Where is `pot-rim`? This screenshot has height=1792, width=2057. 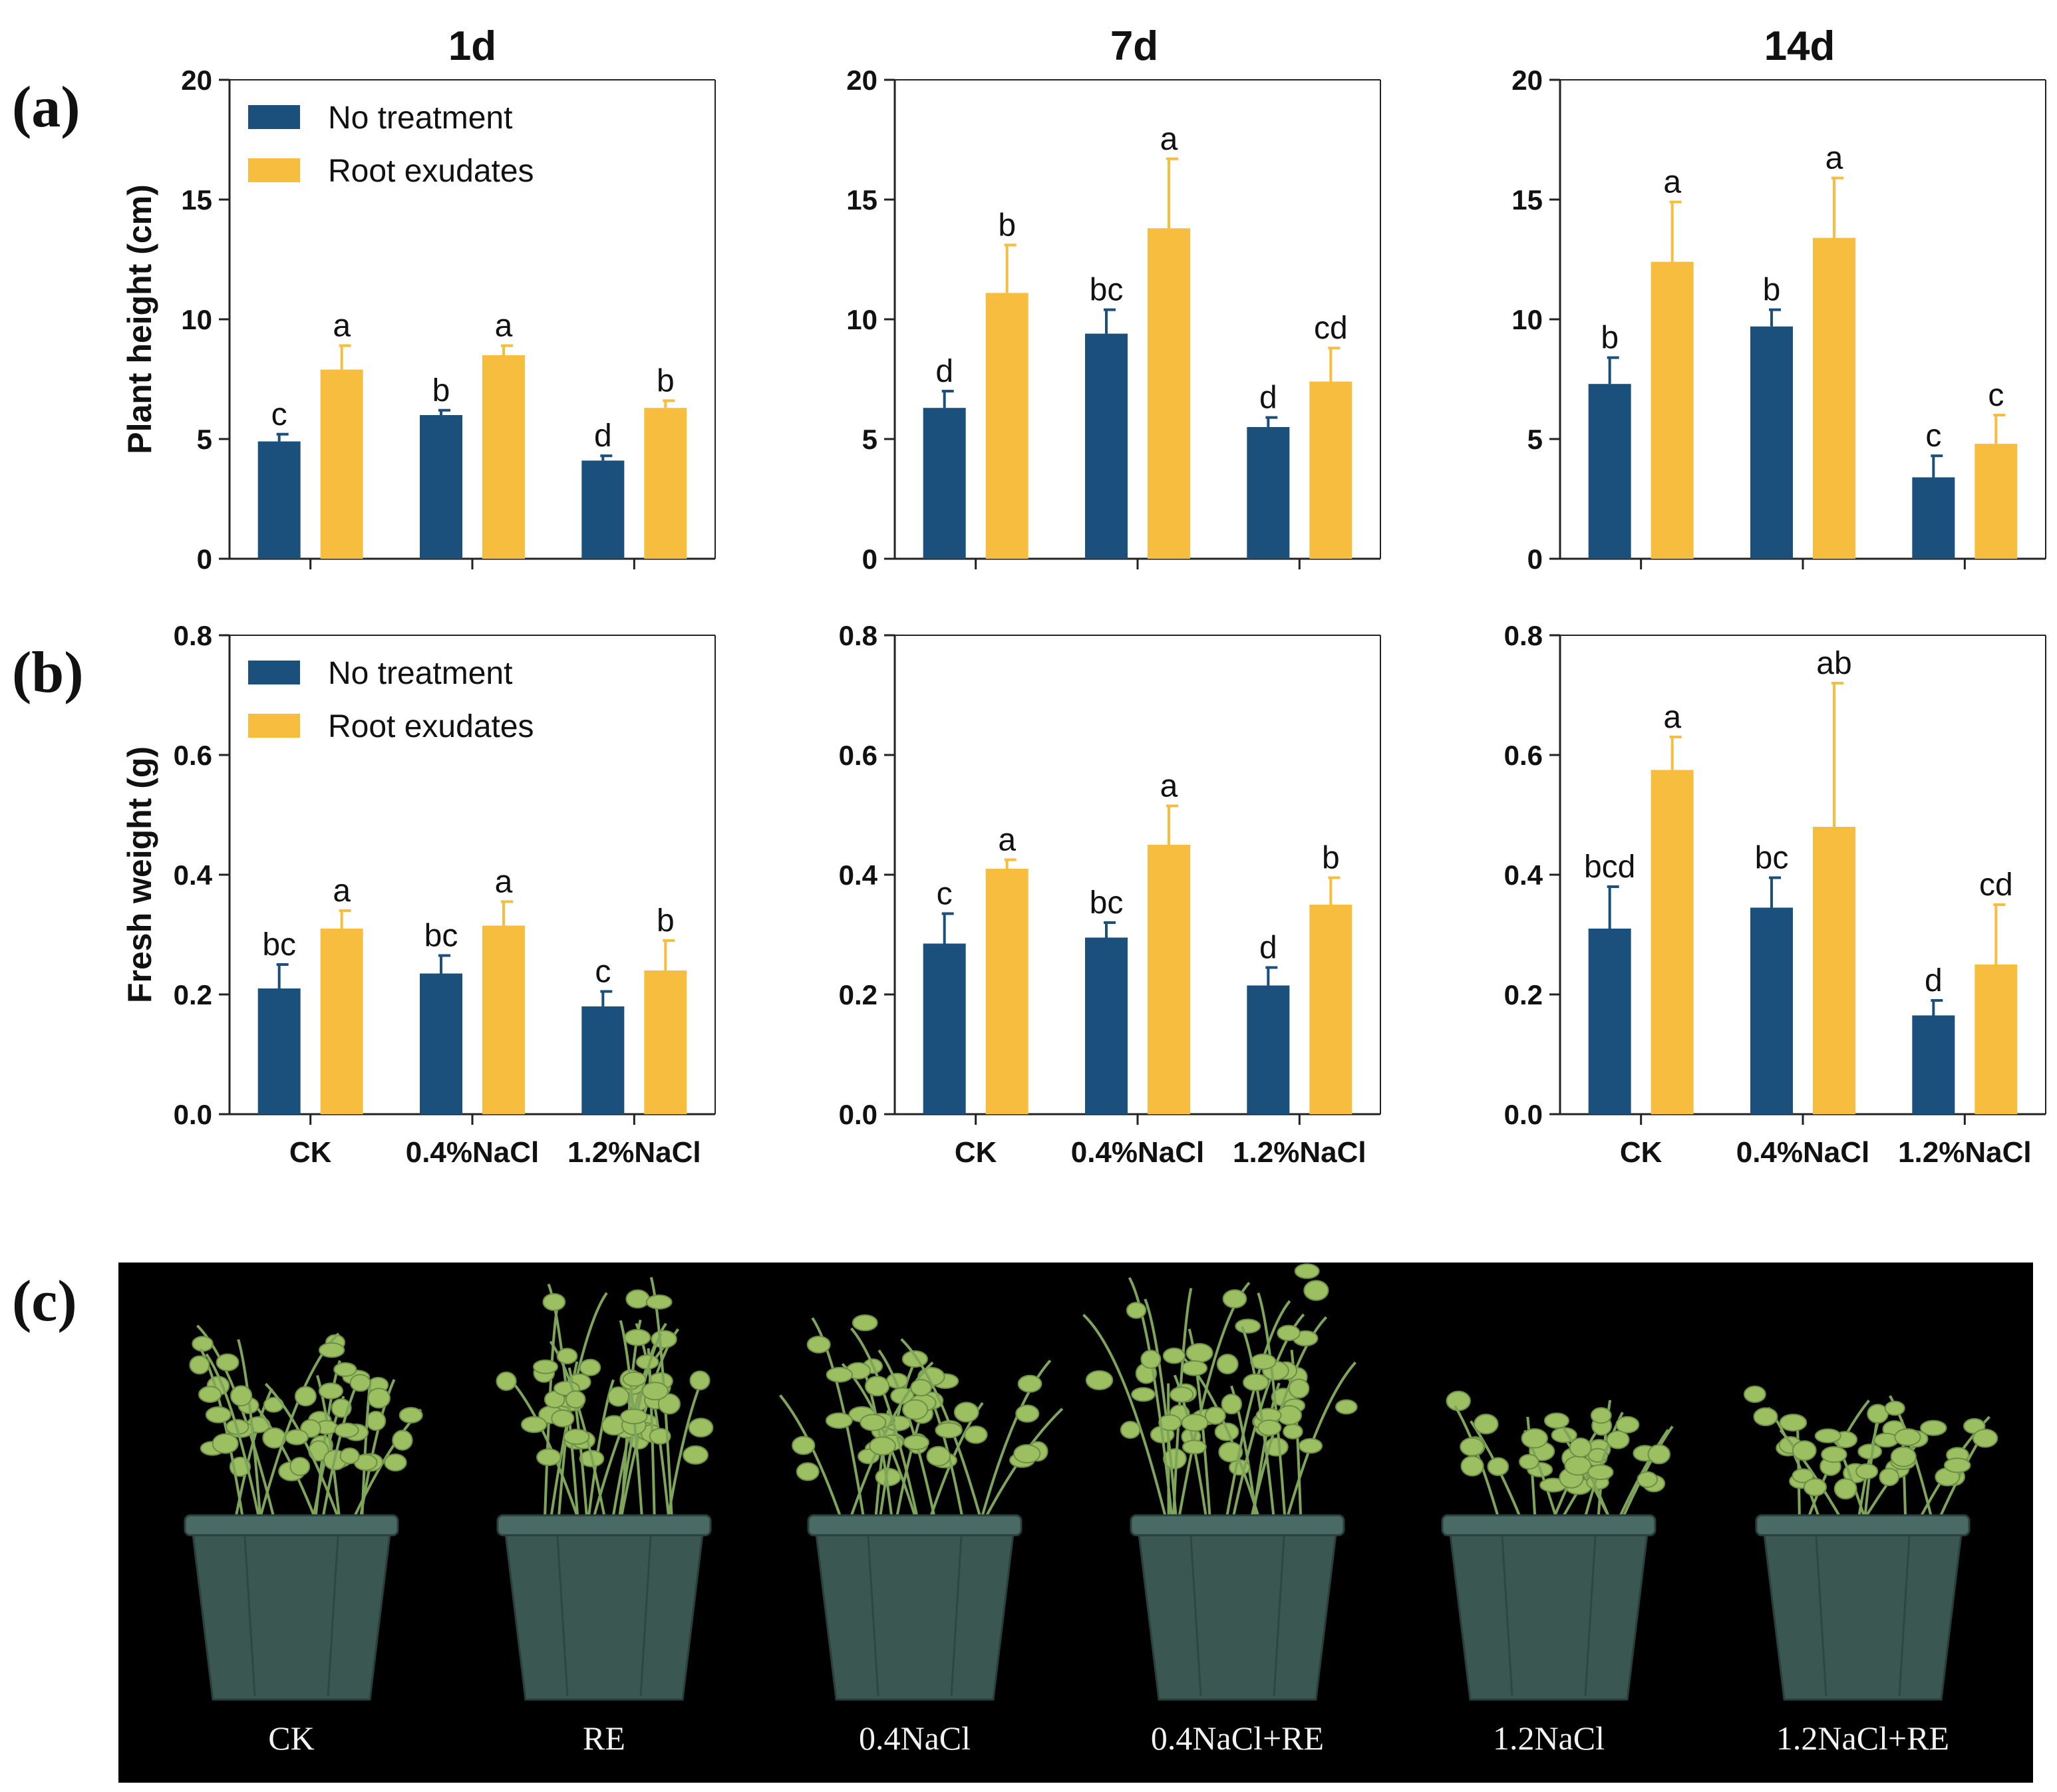
pot-rim is located at coordinates (1863, 1525).